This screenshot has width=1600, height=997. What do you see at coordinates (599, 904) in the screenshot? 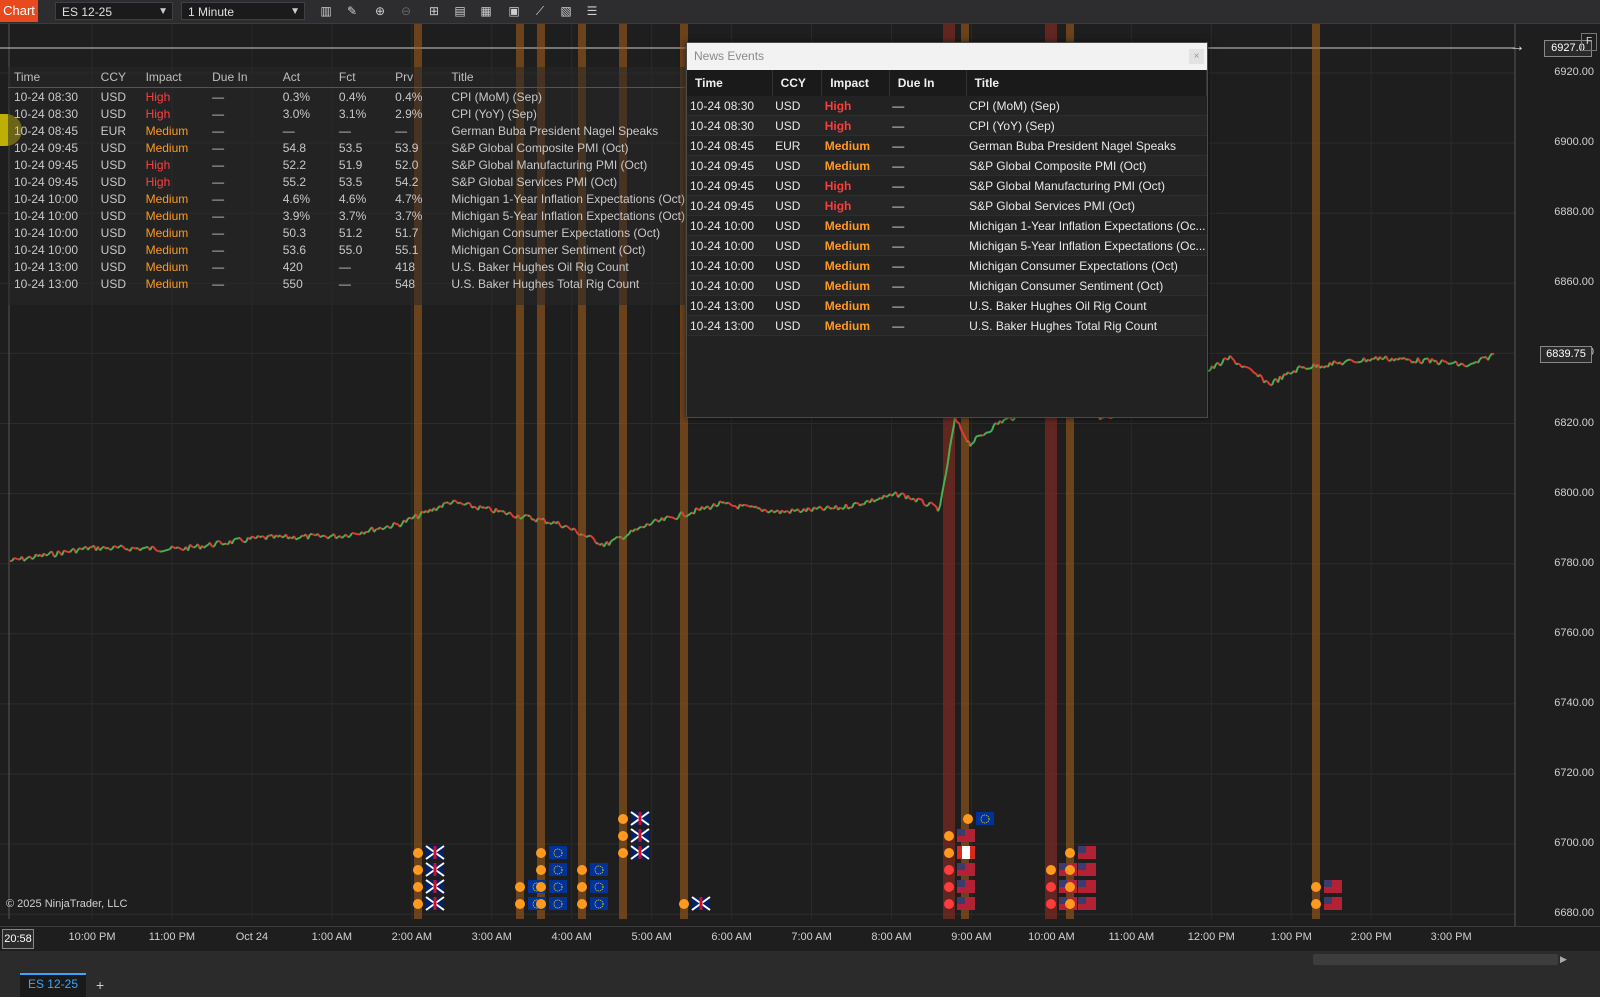
I see `eu-flag-stars` at bounding box center [599, 904].